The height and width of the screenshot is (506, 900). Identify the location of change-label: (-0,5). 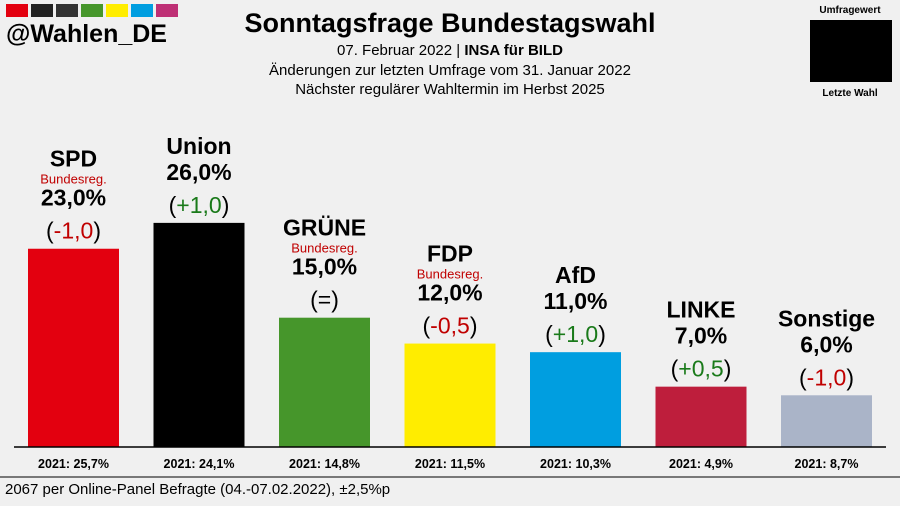
(450, 326).